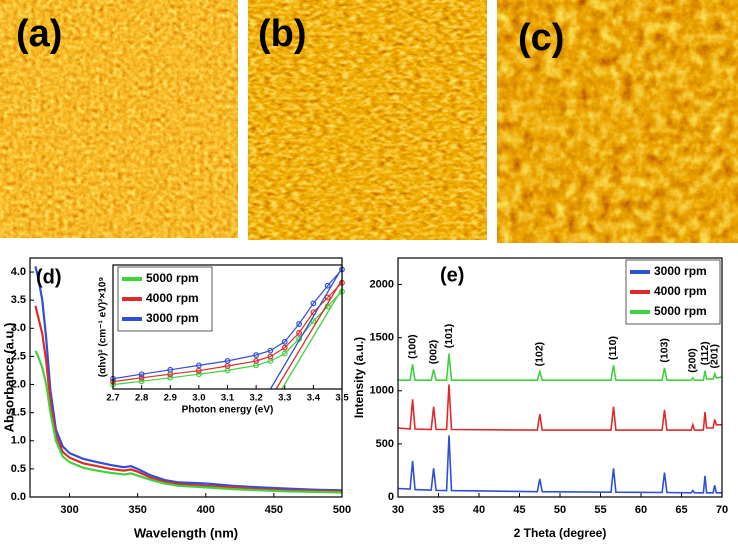 This screenshot has width=738, height=545. What do you see at coordinates (256, 398) in the screenshot?
I see `x-tick-label: 3.2` at bounding box center [256, 398].